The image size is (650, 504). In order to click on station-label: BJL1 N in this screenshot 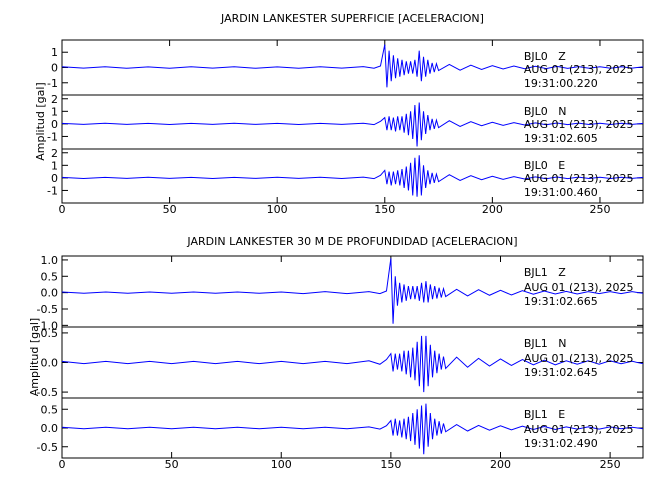, I will do `click(545, 343)`.